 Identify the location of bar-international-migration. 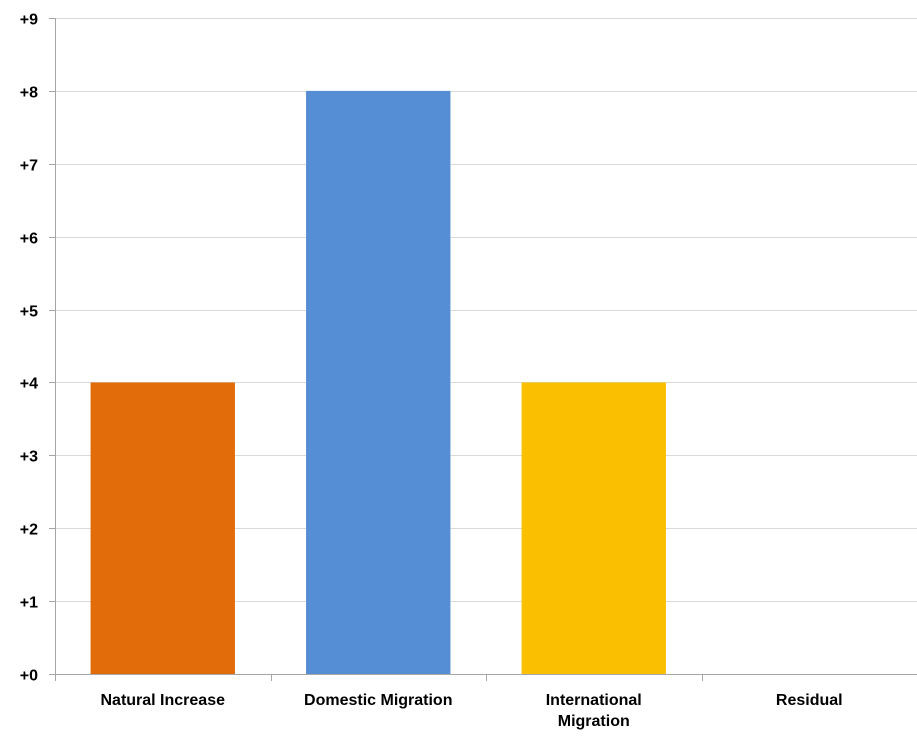
(593, 528).